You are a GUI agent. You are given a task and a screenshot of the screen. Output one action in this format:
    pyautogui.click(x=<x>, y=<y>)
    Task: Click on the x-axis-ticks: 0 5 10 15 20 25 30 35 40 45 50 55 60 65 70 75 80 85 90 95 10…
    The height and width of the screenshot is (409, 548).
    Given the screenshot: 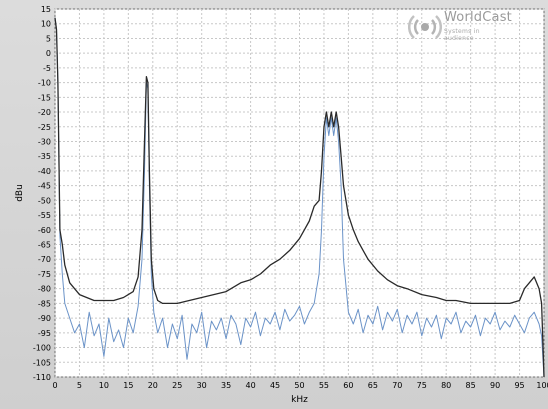 What is the action you would take?
    pyautogui.click(x=300, y=385)
    